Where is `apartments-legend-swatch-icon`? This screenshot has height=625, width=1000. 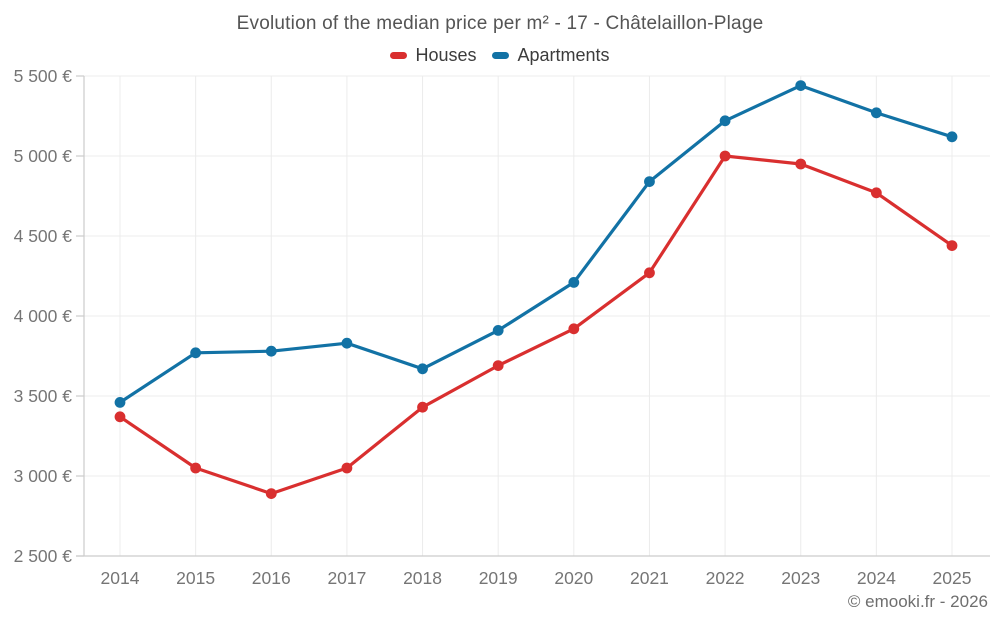
apartments-legend-swatch-icon is located at coordinates (501, 55).